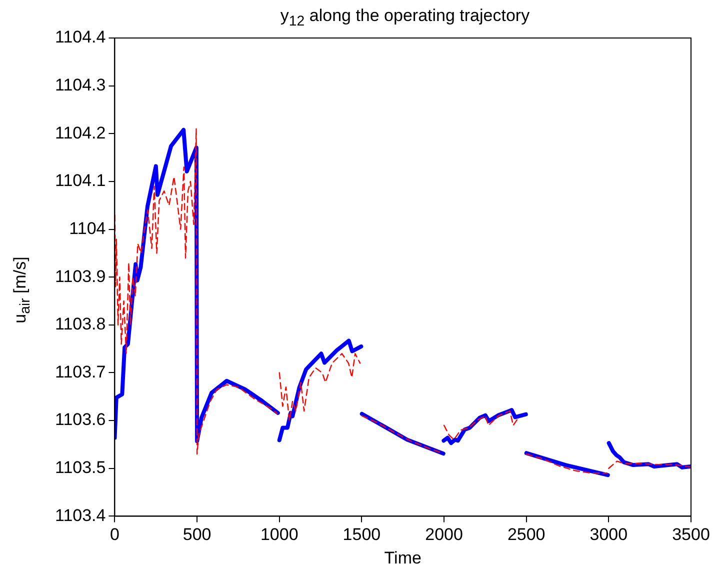  What do you see at coordinates (80, 37) in the screenshot?
I see `y-tick-label: 1104.4` at bounding box center [80, 37].